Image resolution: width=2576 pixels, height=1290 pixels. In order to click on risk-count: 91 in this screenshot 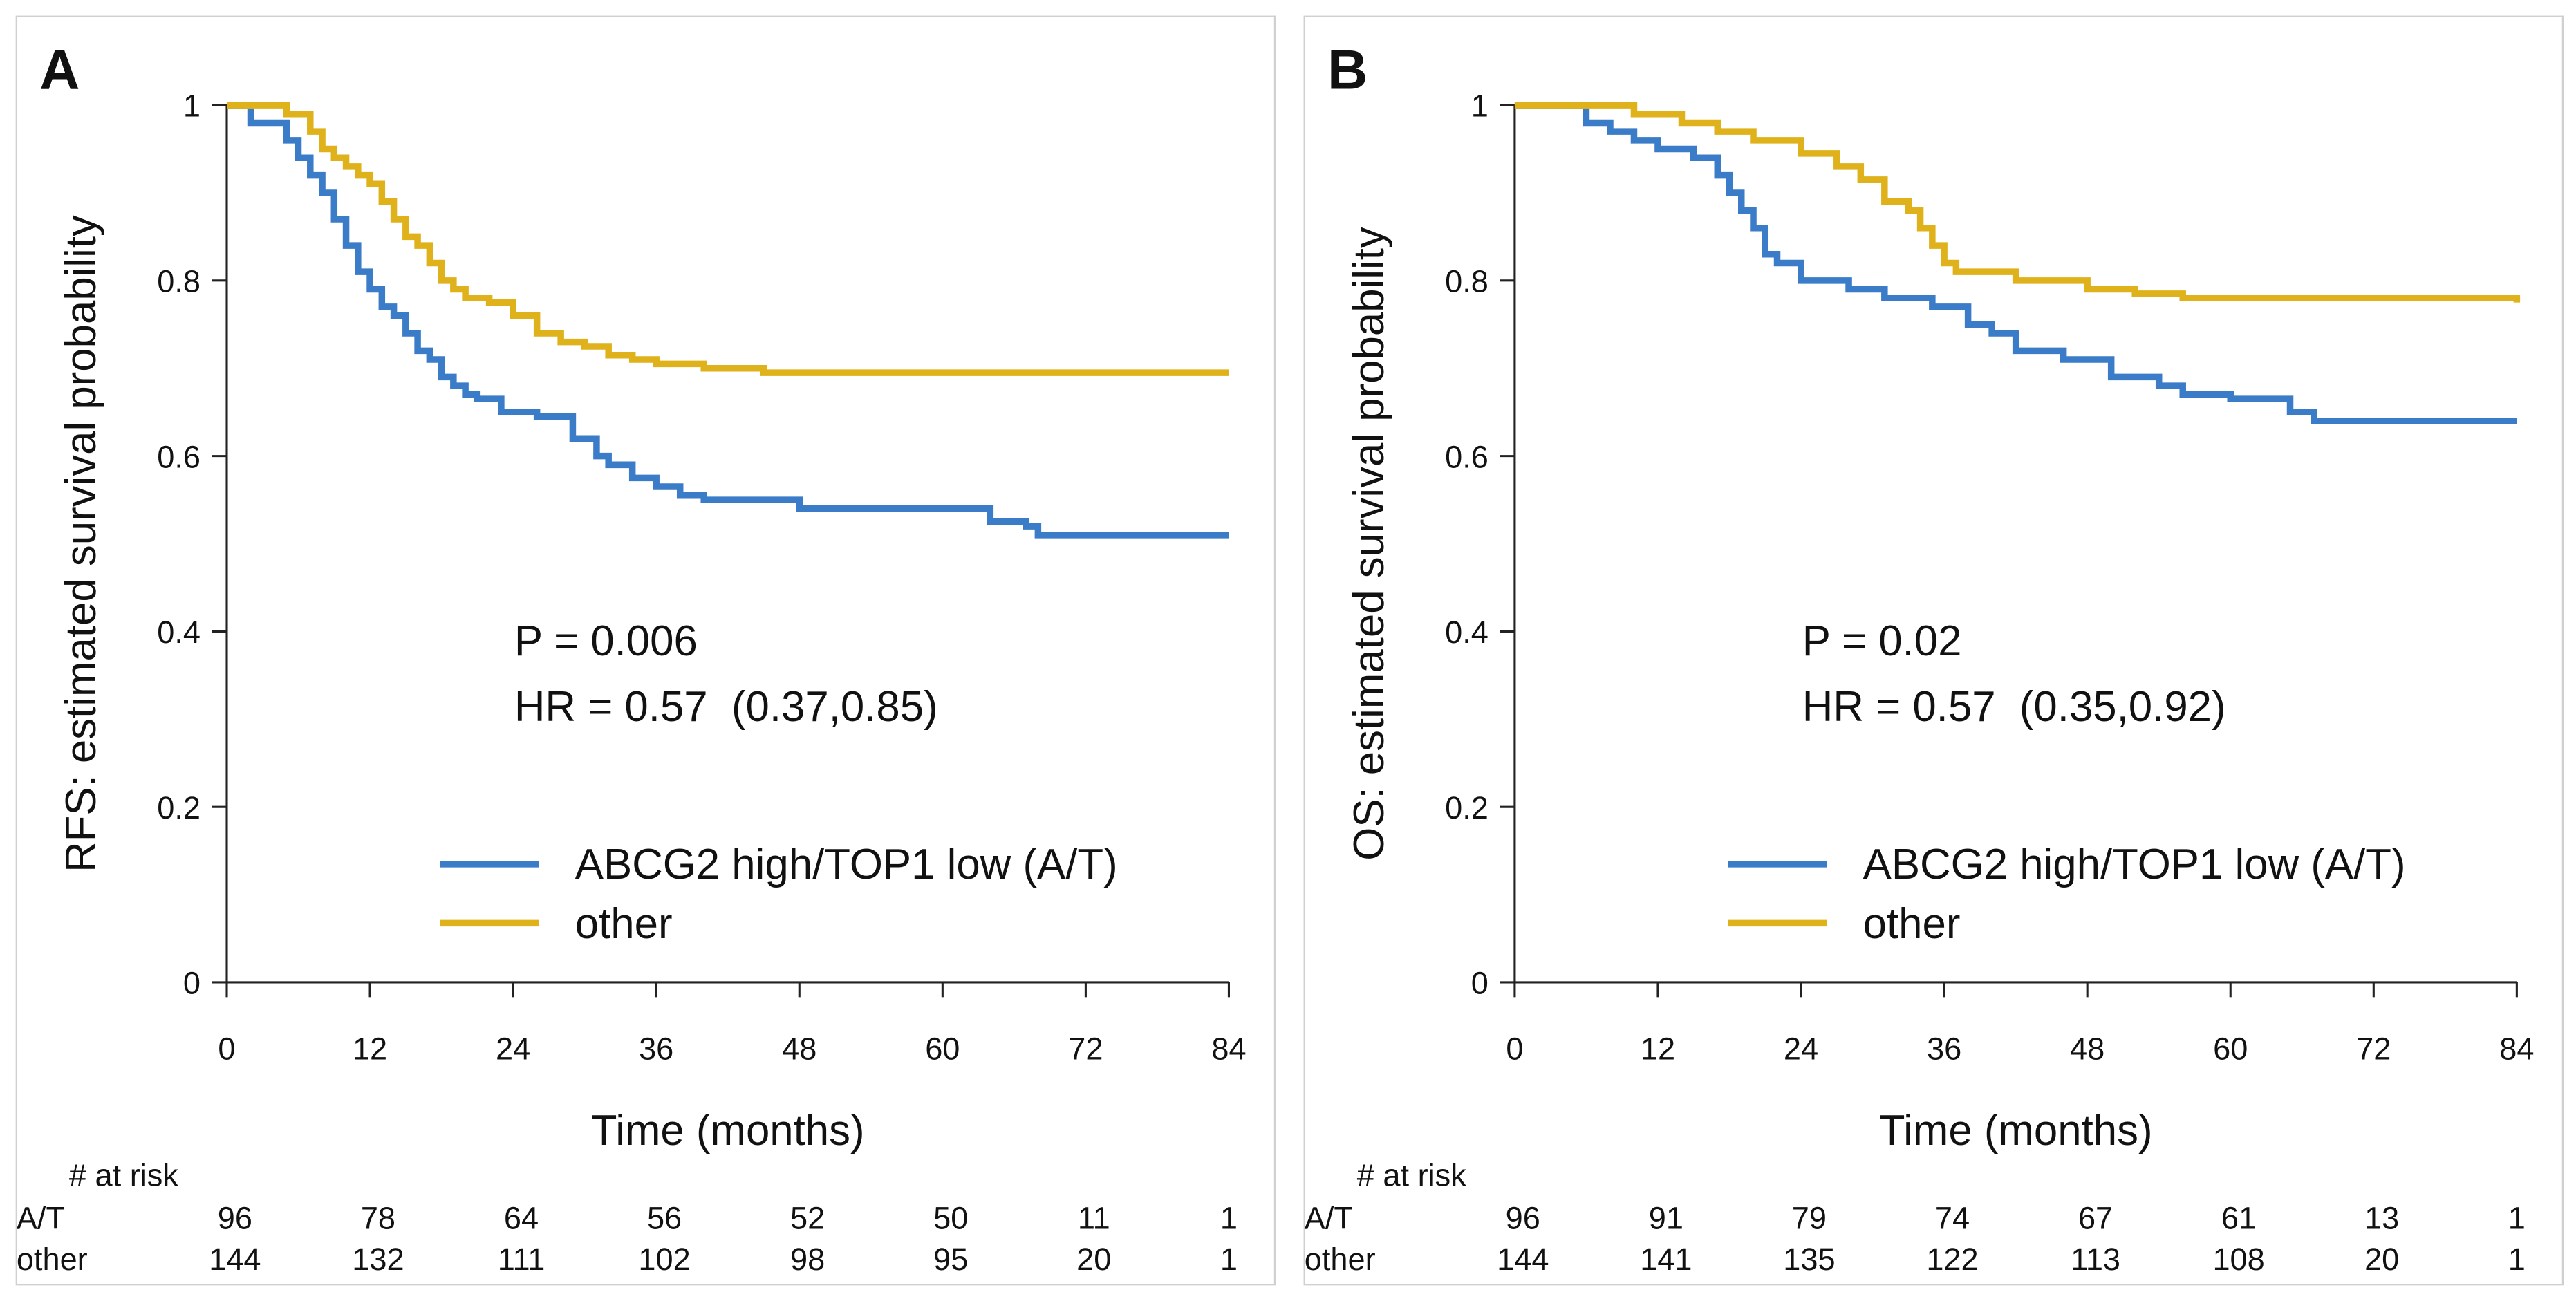, I will do `click(1666, 1217)`.